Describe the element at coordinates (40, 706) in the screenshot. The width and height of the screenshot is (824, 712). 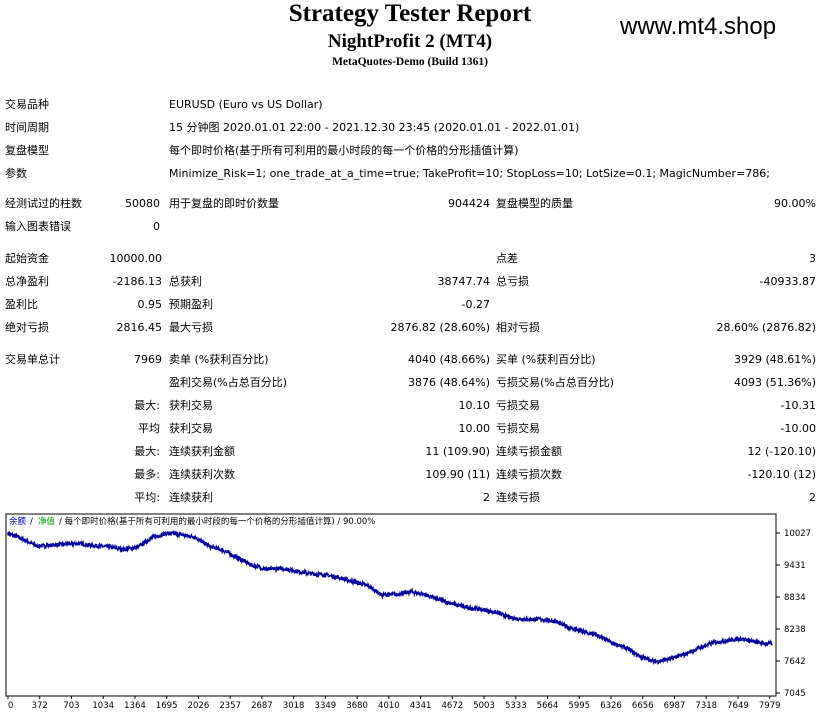
I see `x-tick-label: 372` at that location.